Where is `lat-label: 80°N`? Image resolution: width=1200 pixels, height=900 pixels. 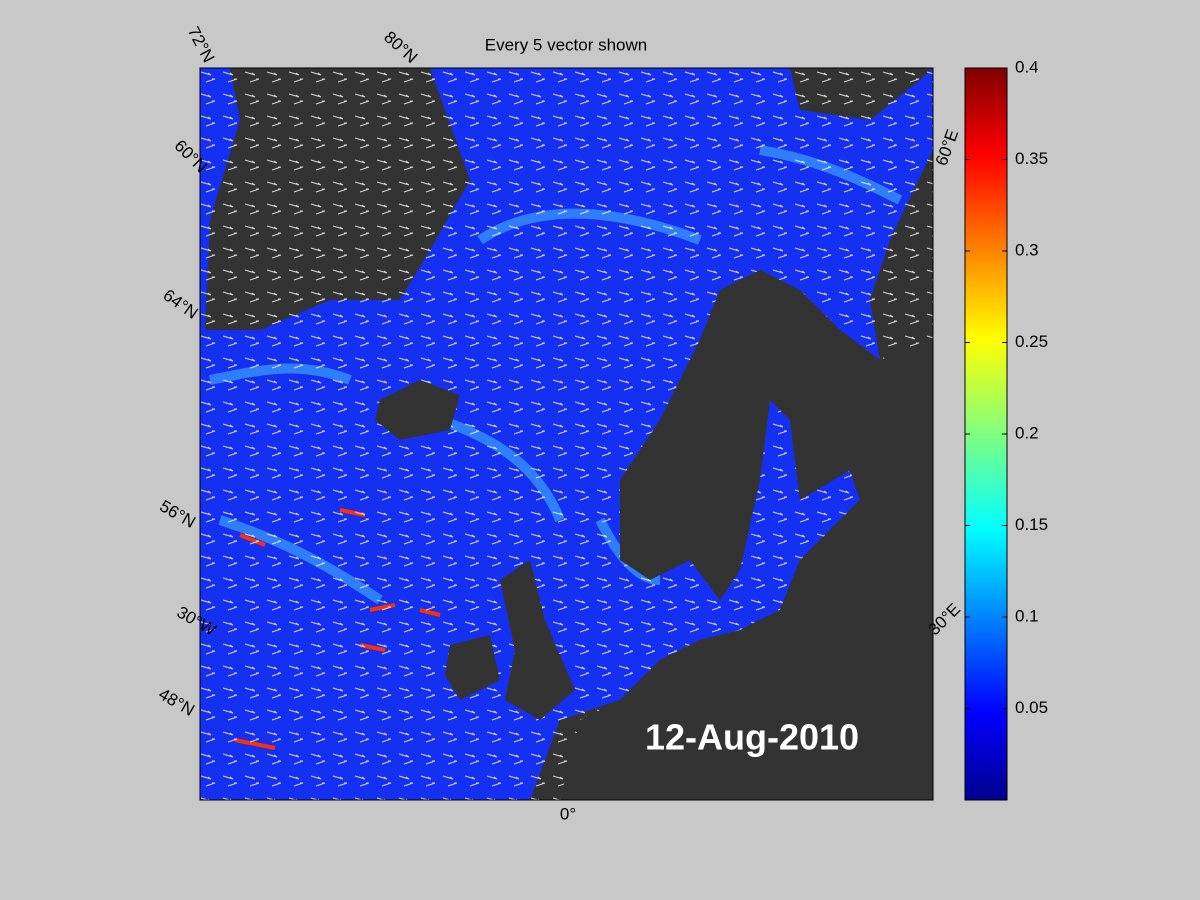 lat-label: 80°N is located at coordinates (400, 47).